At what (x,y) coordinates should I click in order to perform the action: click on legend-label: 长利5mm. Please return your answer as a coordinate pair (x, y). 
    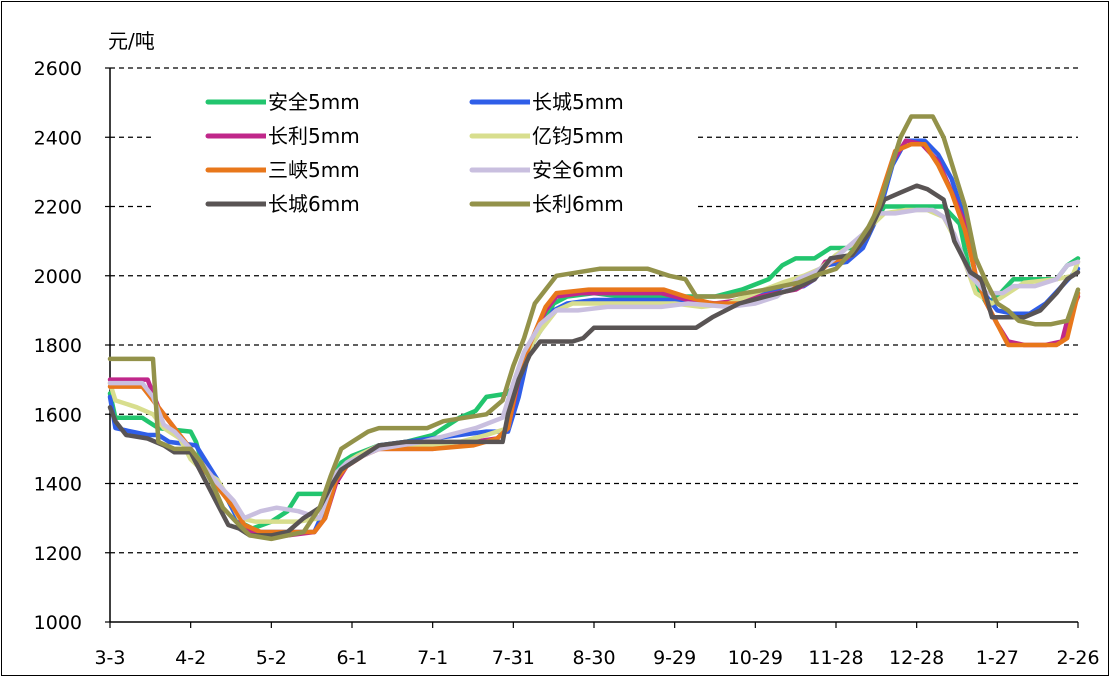
    Looking at the image, I should click on (314, 136).